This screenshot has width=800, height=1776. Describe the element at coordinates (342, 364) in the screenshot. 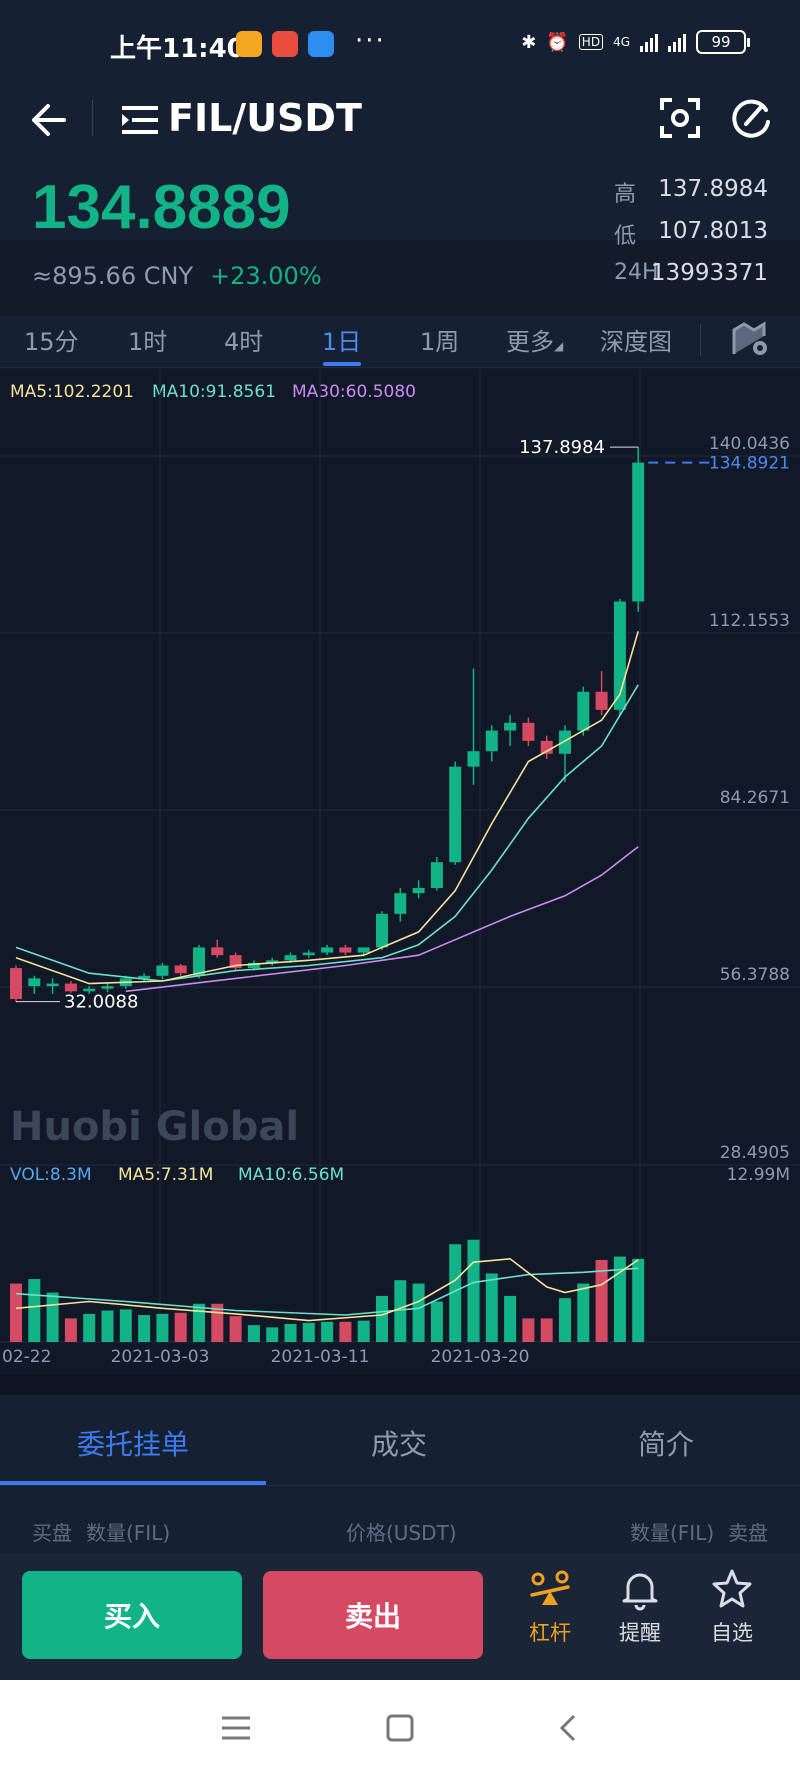

I see `active-tab-underline` at that location.